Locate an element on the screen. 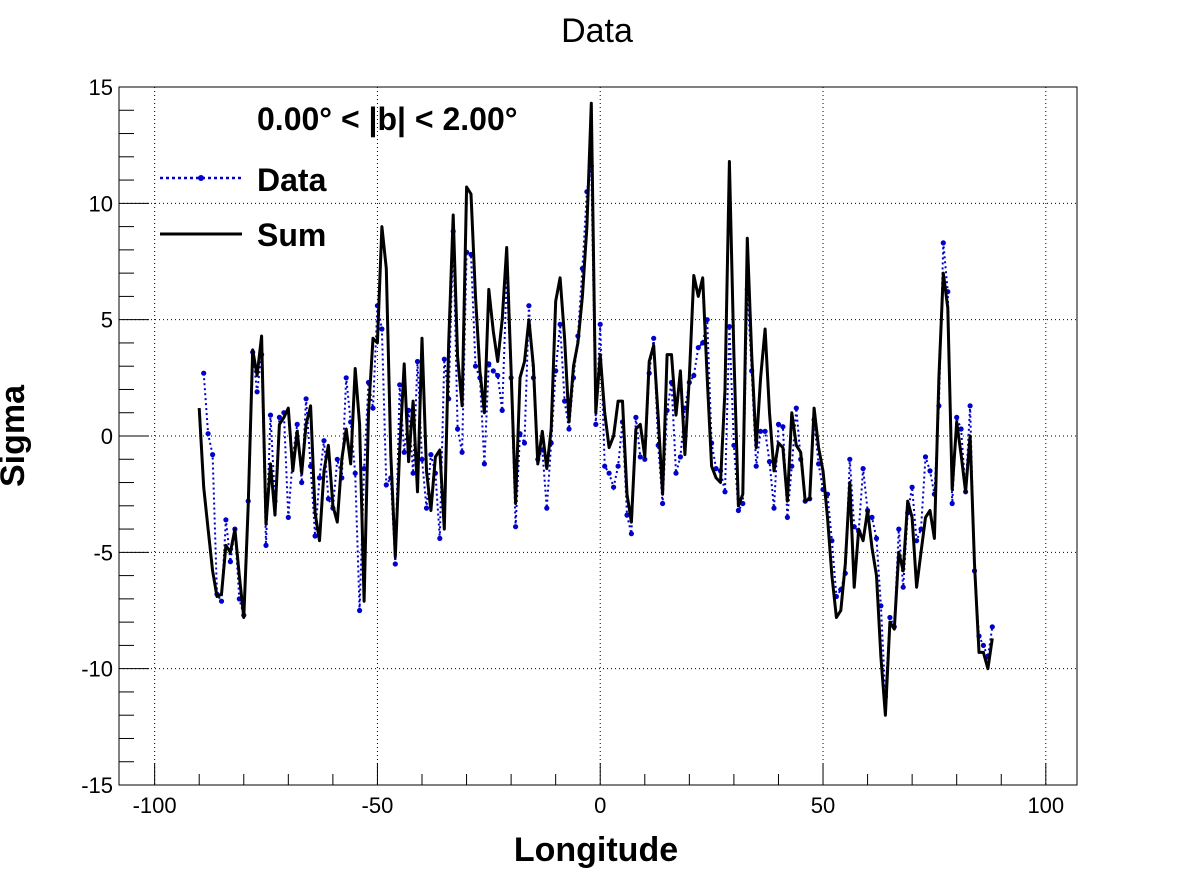  y-axis-title: Sigma is located at coordinates (16, 435).